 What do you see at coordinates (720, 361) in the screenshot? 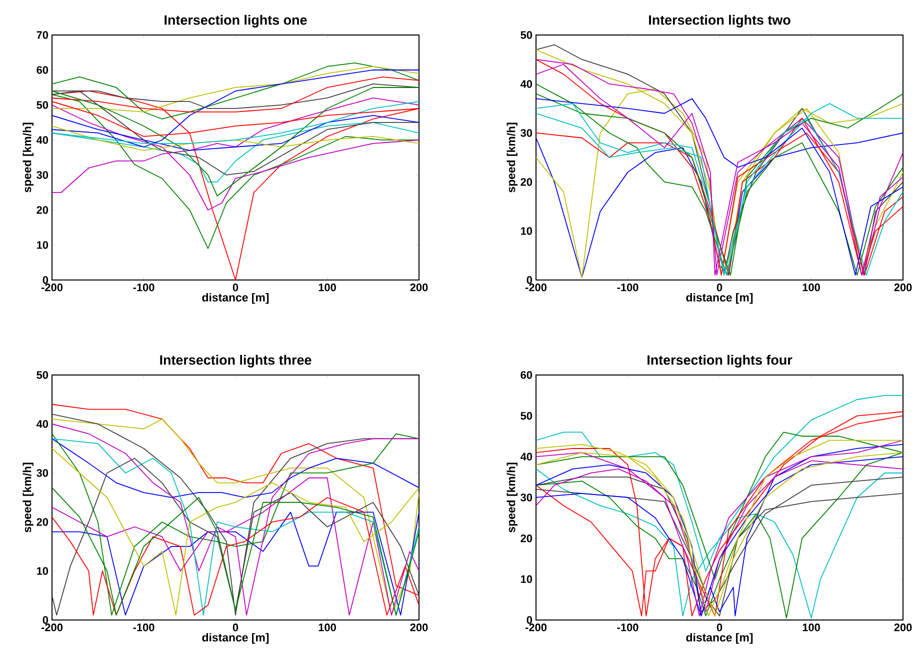
I see `chart-title: Intersection lights four` at bounding box center [720, 361].